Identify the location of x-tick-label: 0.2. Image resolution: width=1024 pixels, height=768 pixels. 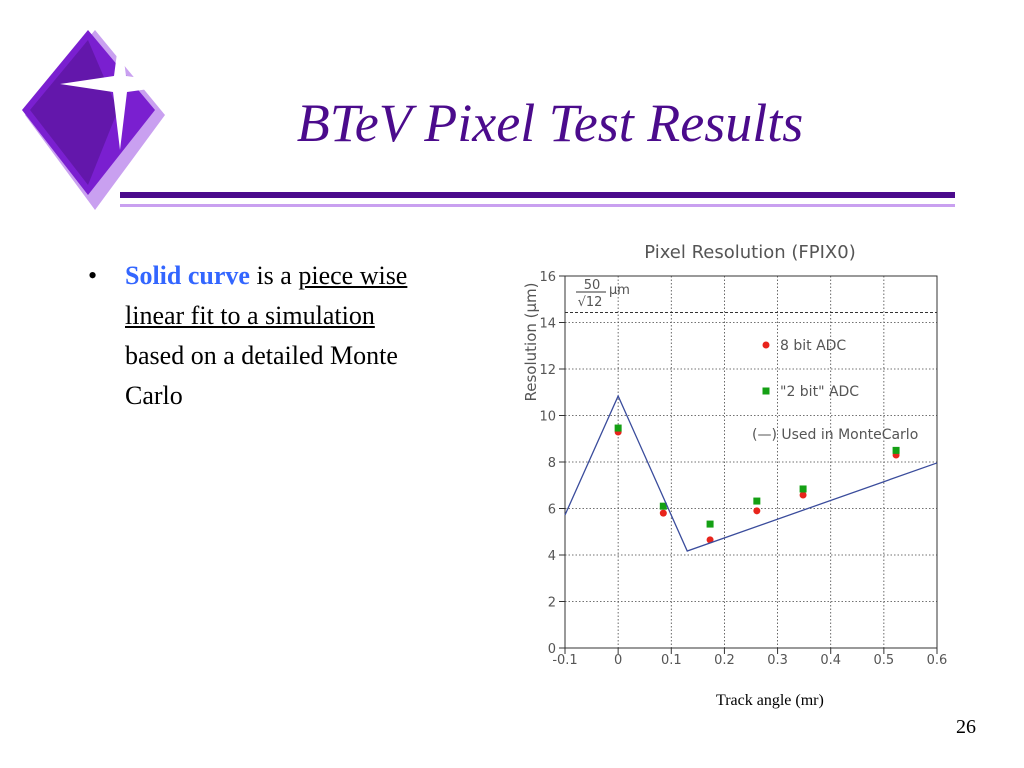
(724, 660).